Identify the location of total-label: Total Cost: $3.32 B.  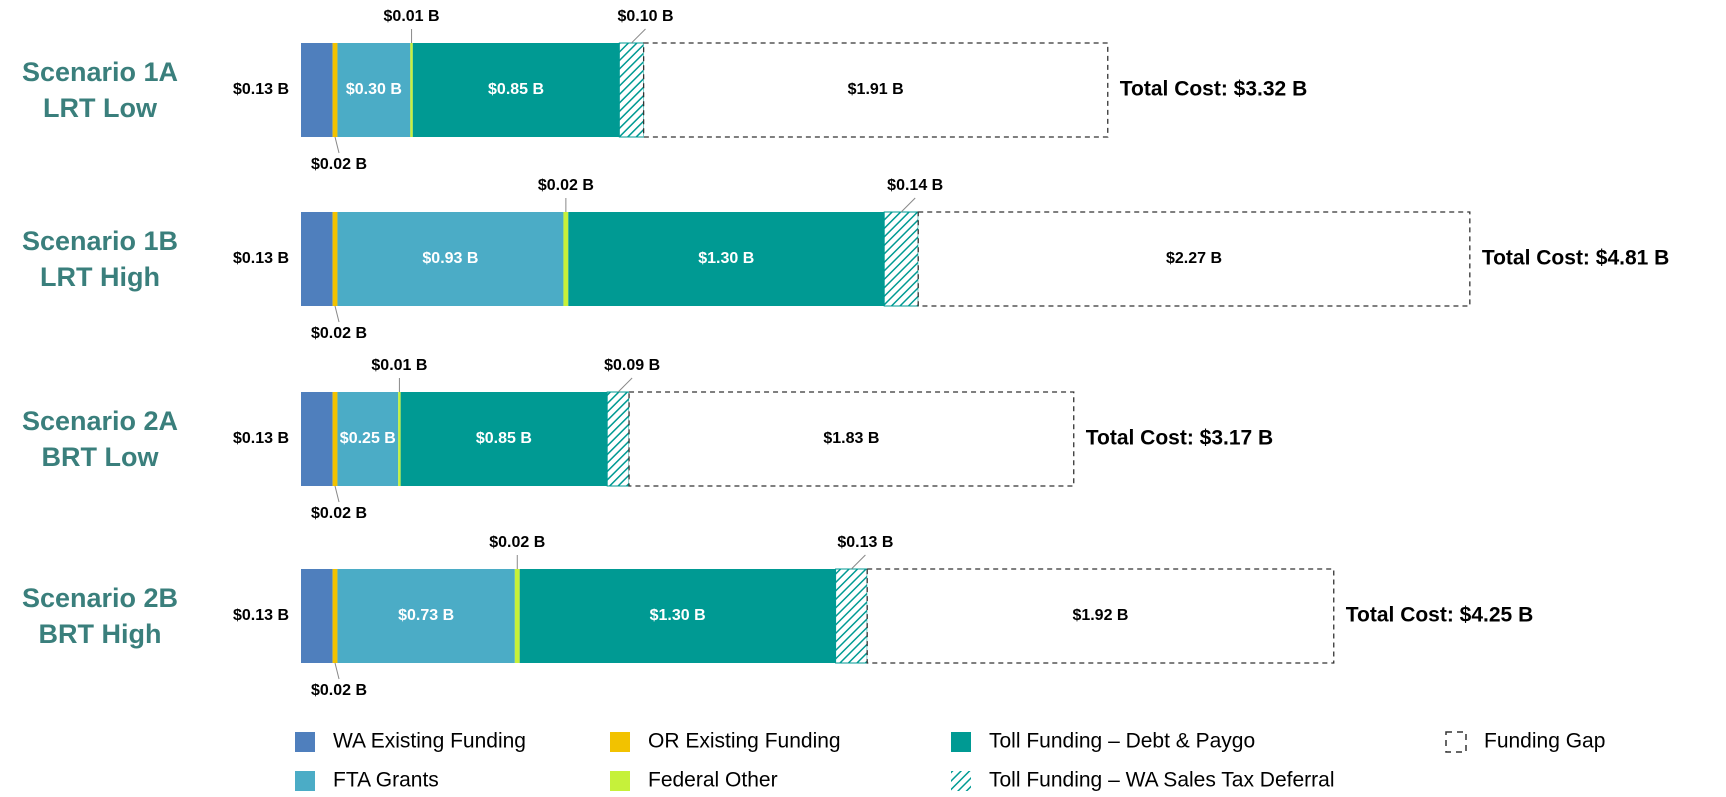
(1213, 89).